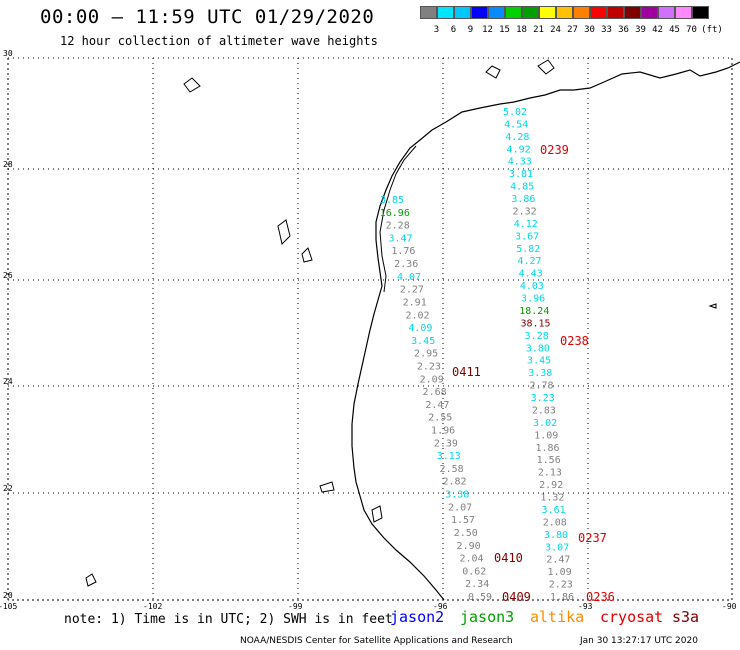 The width and height of the screenshot is (740, 650). I want to click on scale-label: 18, so click(521, 30).